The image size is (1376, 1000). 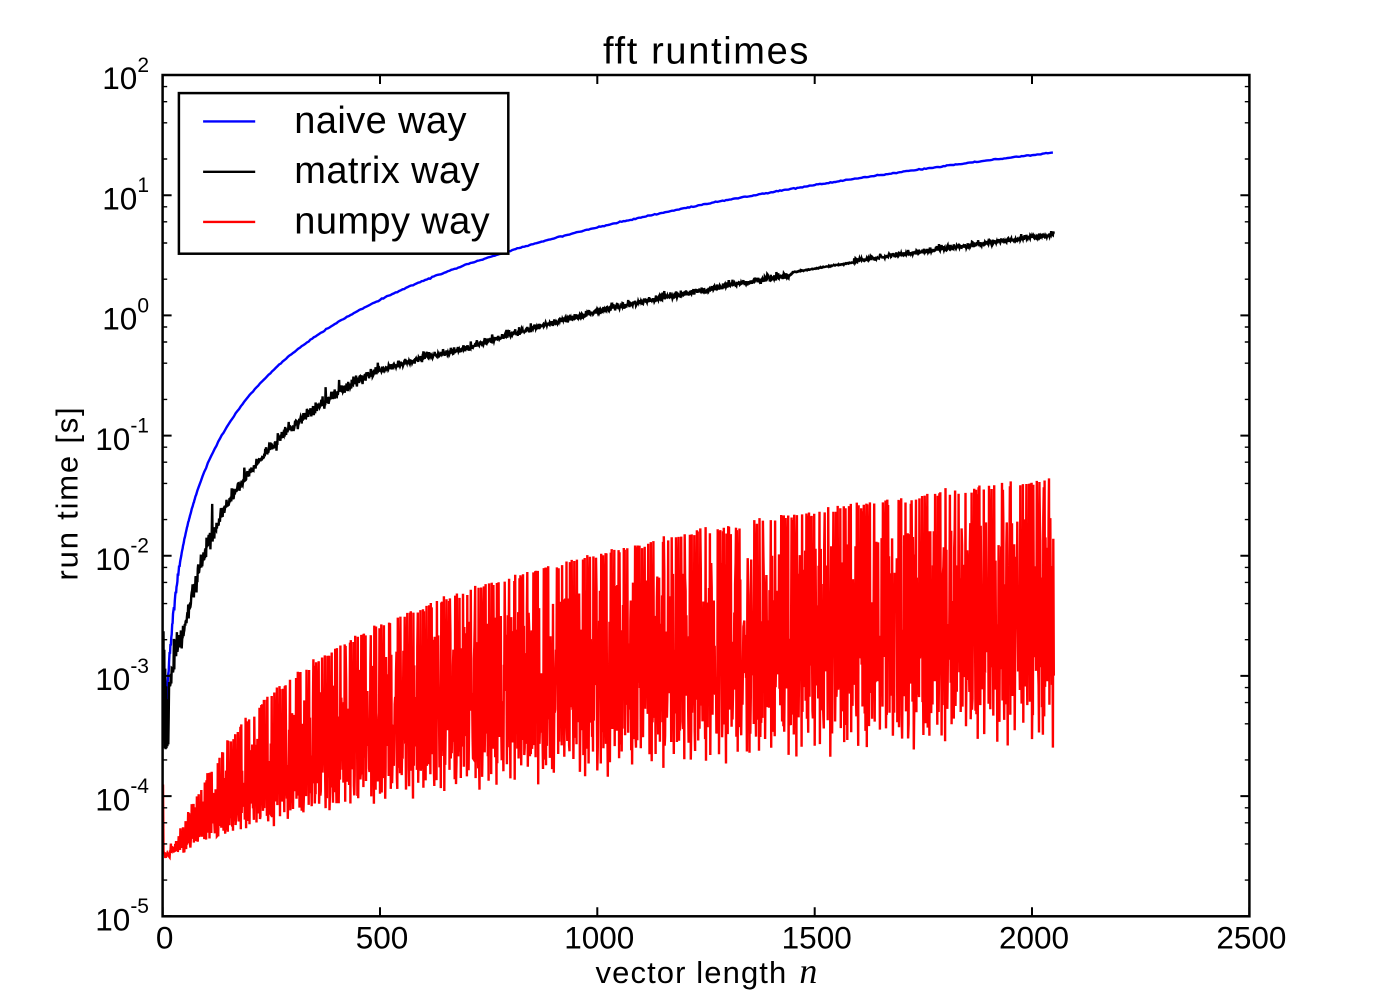 What do you see at coordinates (1251, 937) in the screenshot?
I see `svg-text: 2500` at bounding box center [1251, 937].